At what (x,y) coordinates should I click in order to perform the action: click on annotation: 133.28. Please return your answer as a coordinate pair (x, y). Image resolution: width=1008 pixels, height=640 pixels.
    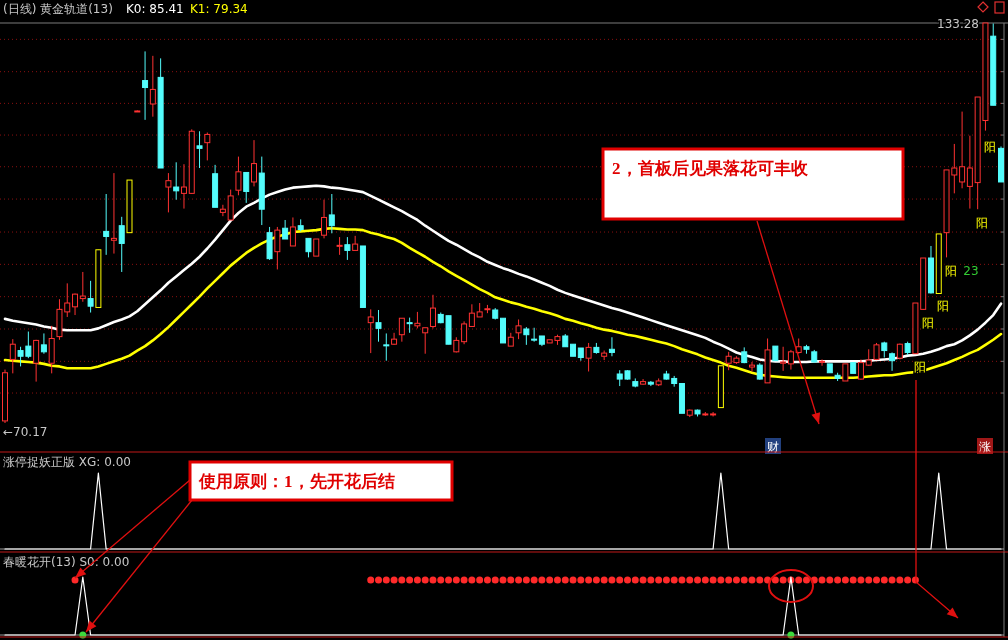
    Looking at the image, I should click on (958, 24).